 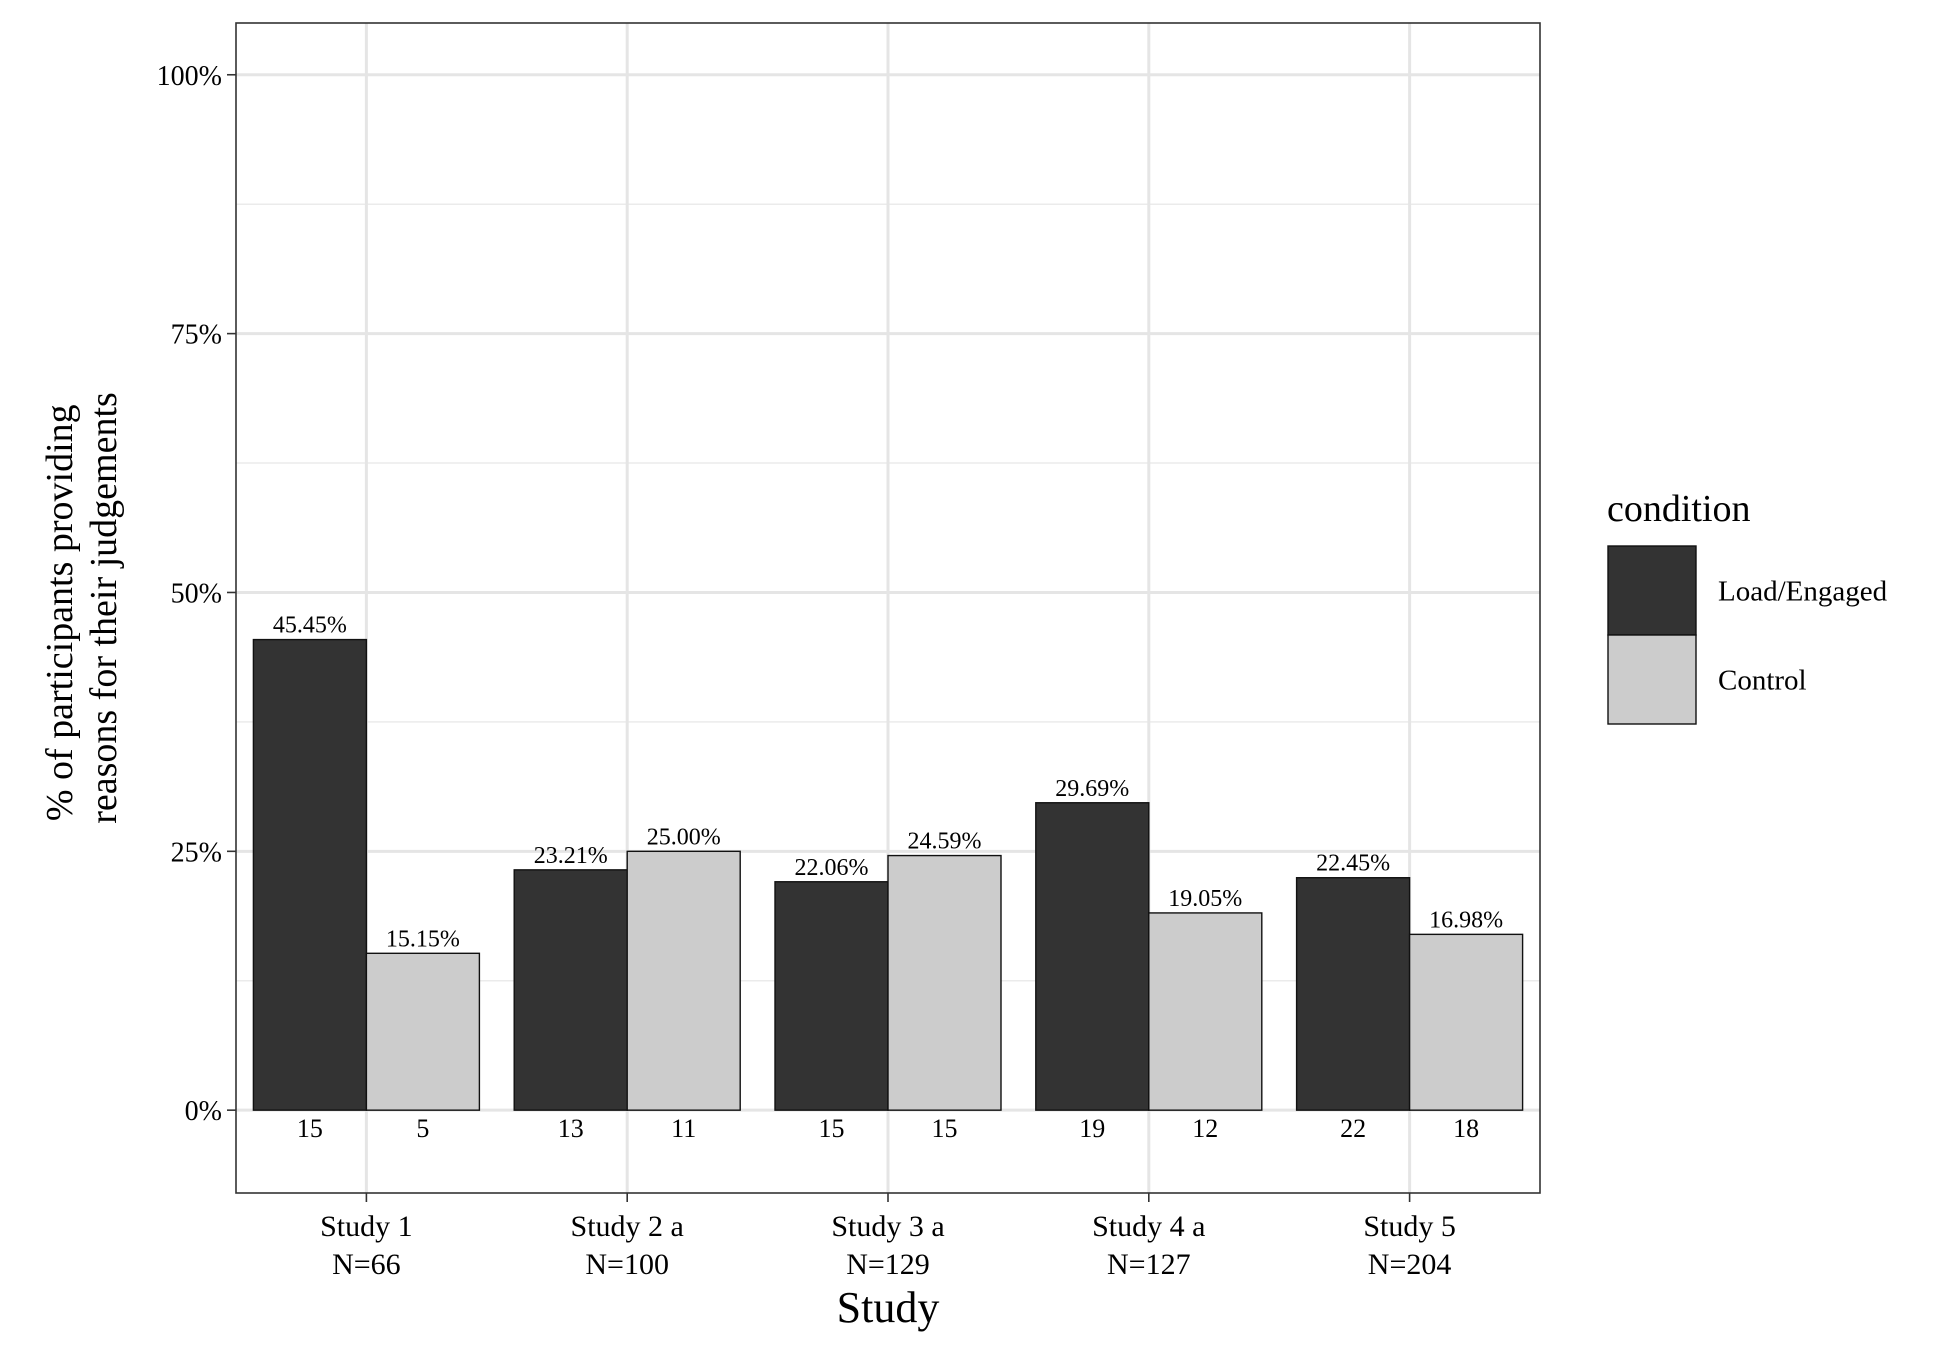 I want to click on y-axis: 0% 25% 50% 75% 100%, so click(x=196, y=594).